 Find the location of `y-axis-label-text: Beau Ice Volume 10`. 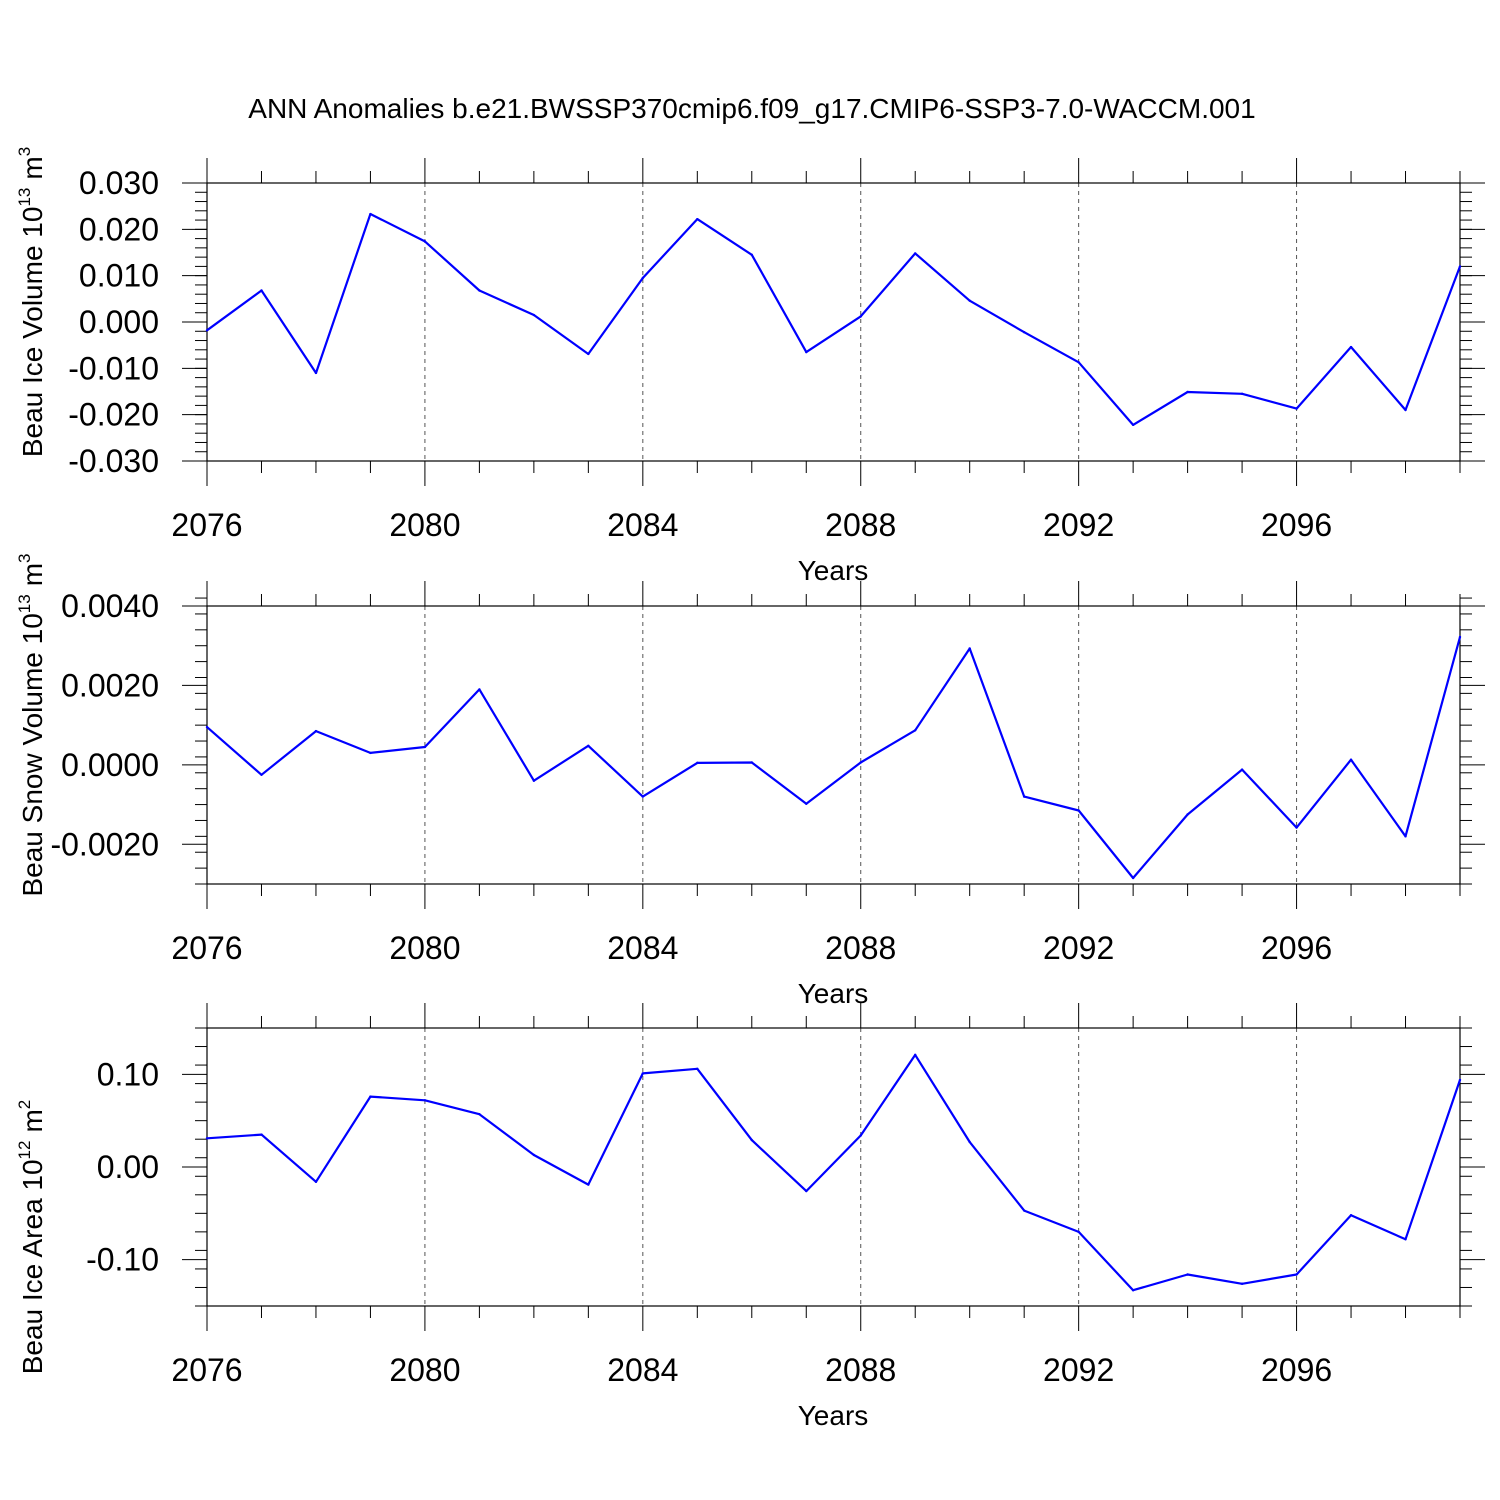

y-axis-label-text: Beau Ice Volume 10 is located at coordinates (32, 332).